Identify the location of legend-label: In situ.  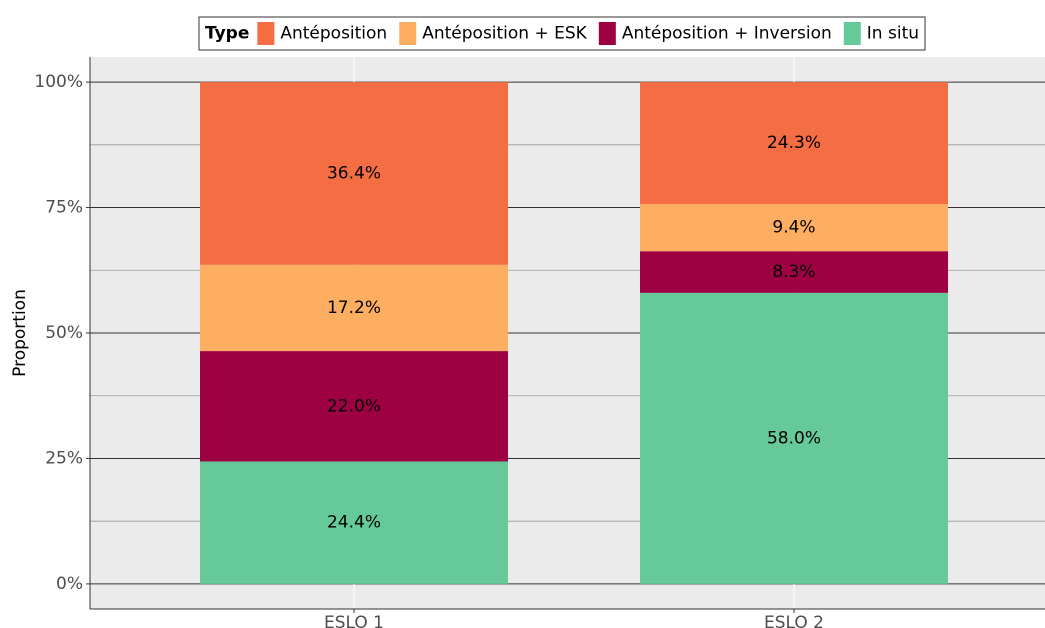
(893, 34).